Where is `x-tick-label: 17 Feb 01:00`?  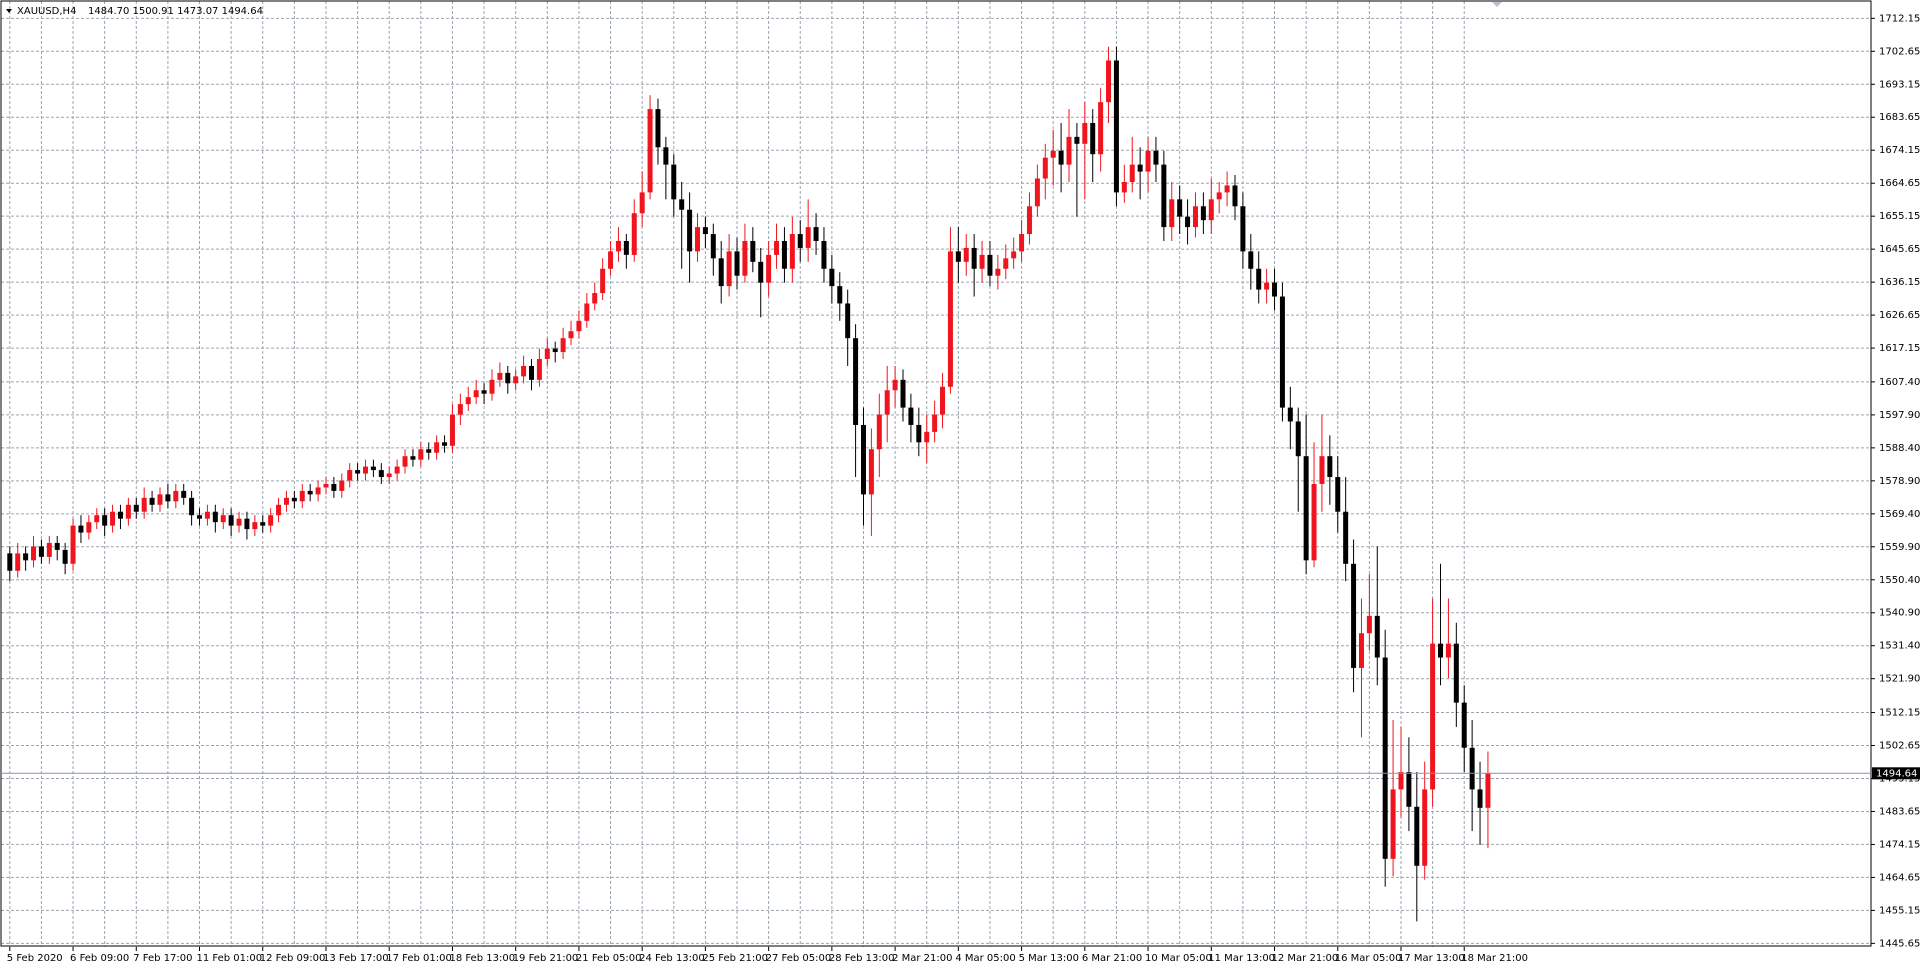
x-tick-label: 17 Feb 01:00 is located at coordinates (419, 958).